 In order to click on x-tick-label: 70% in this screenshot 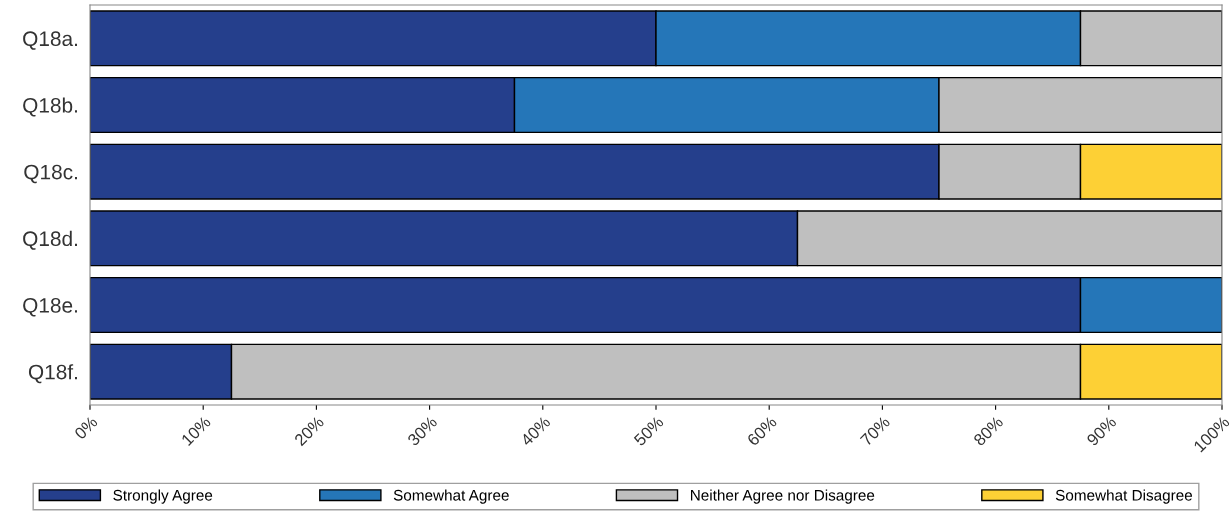, I will do `click(875, 431)`.